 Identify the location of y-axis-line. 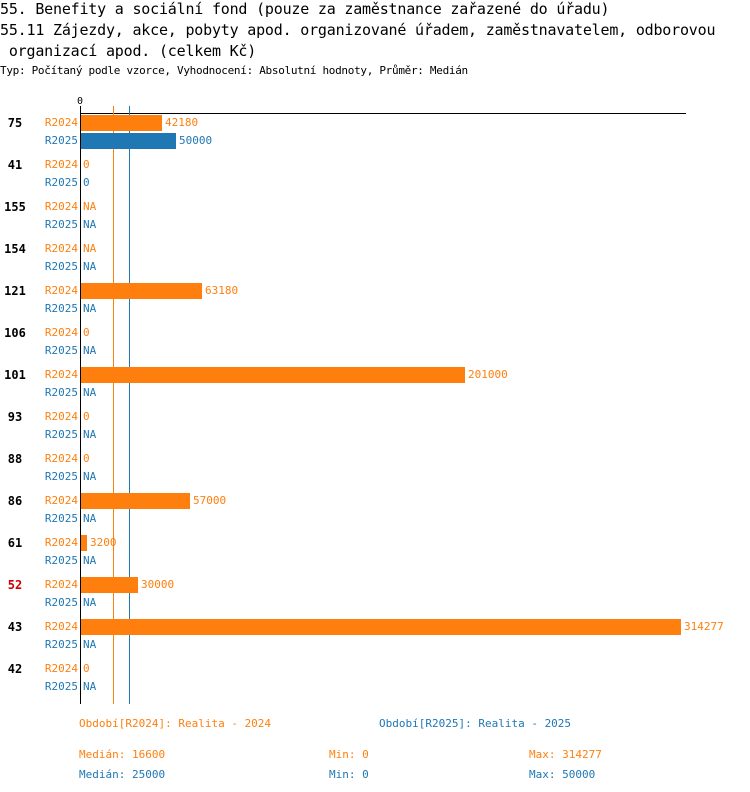
(80, 405).